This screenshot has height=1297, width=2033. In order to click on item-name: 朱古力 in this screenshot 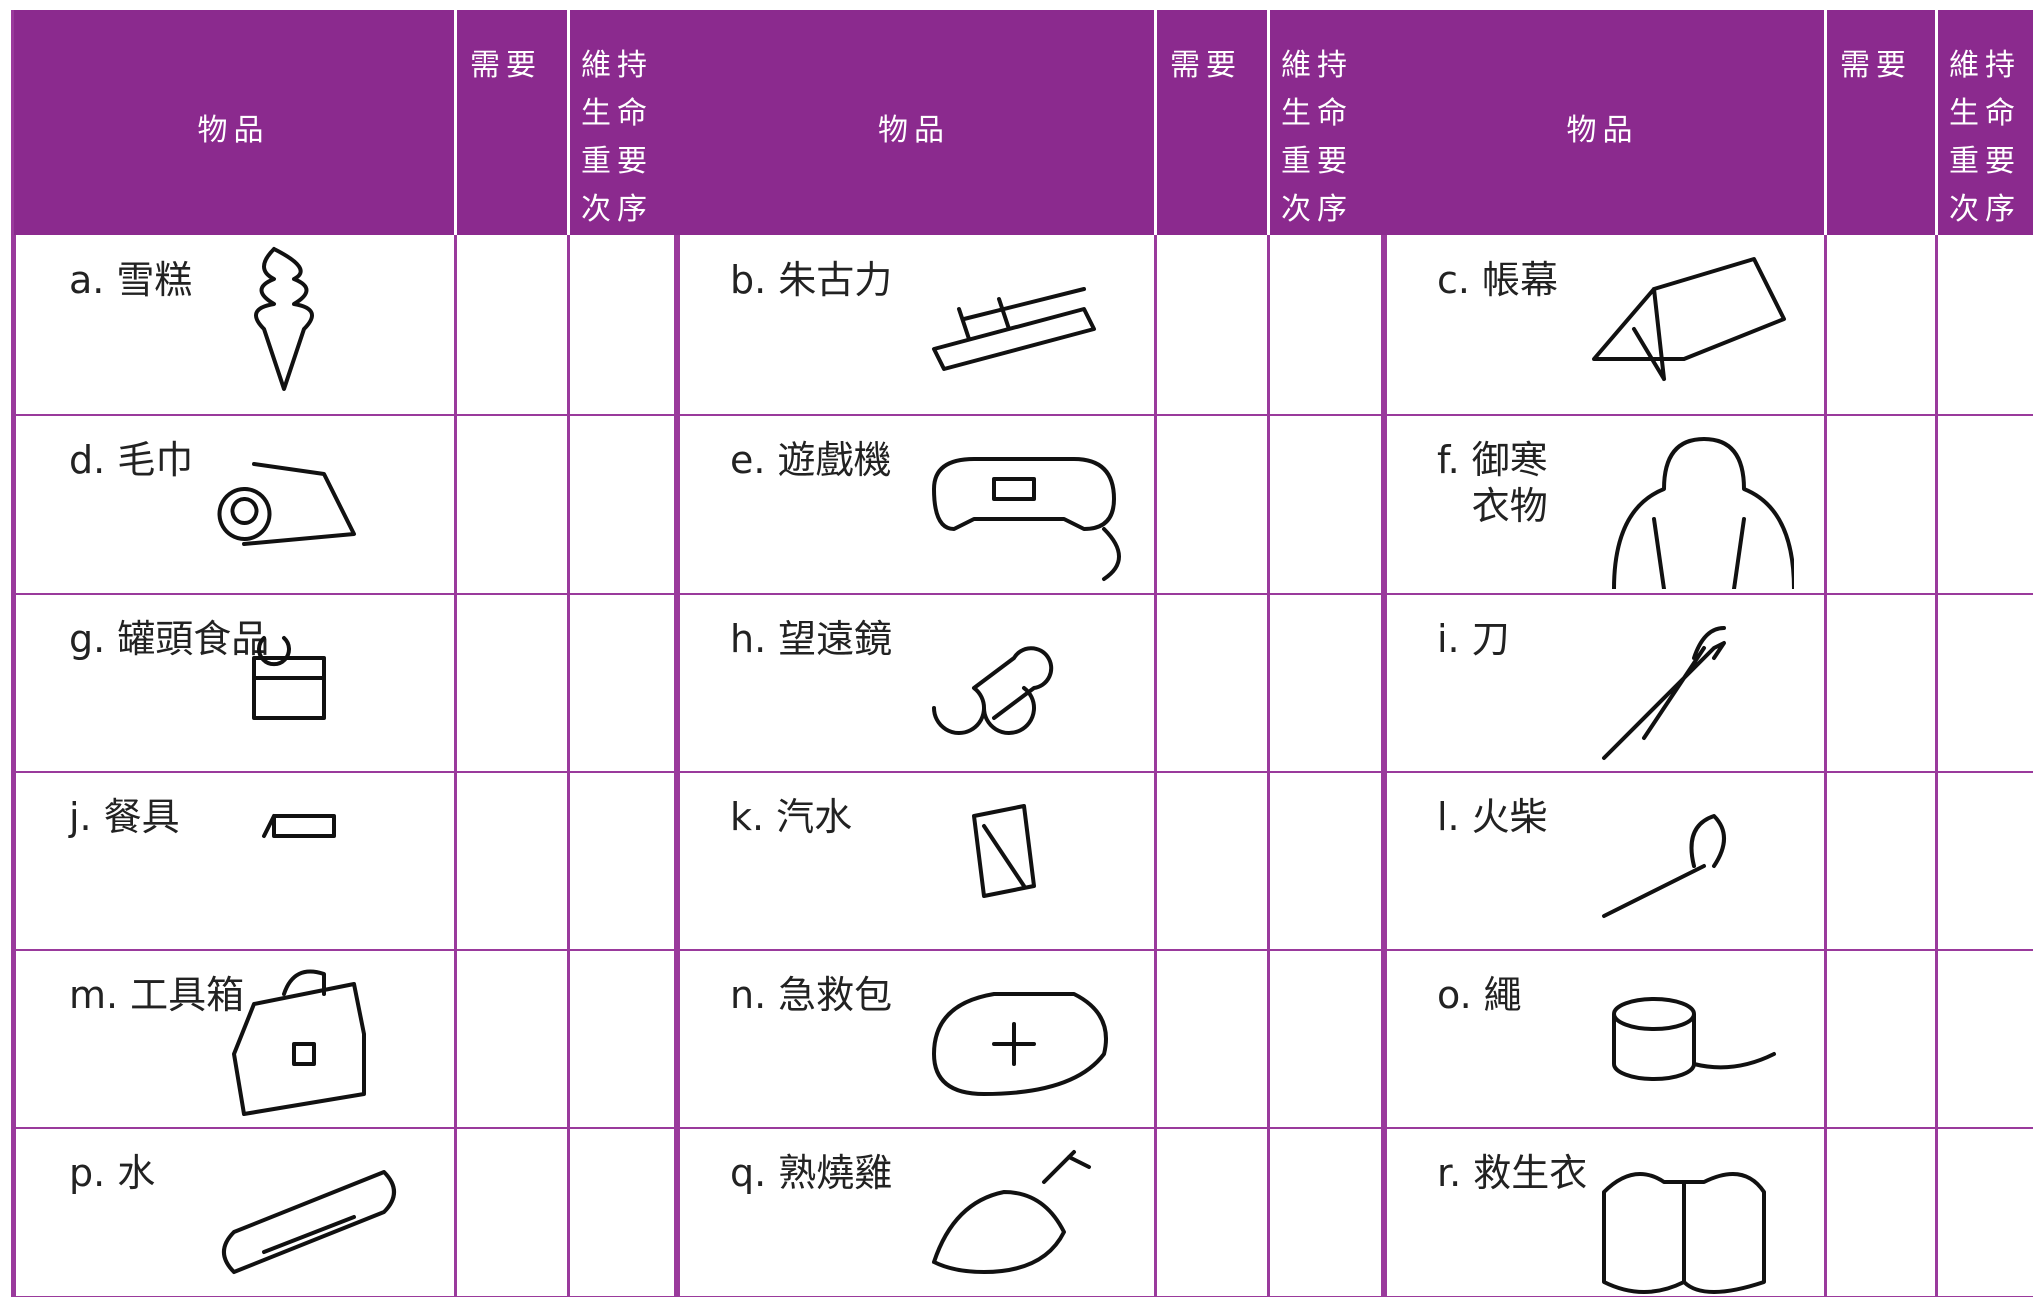, I will do `click(835, 280)`.